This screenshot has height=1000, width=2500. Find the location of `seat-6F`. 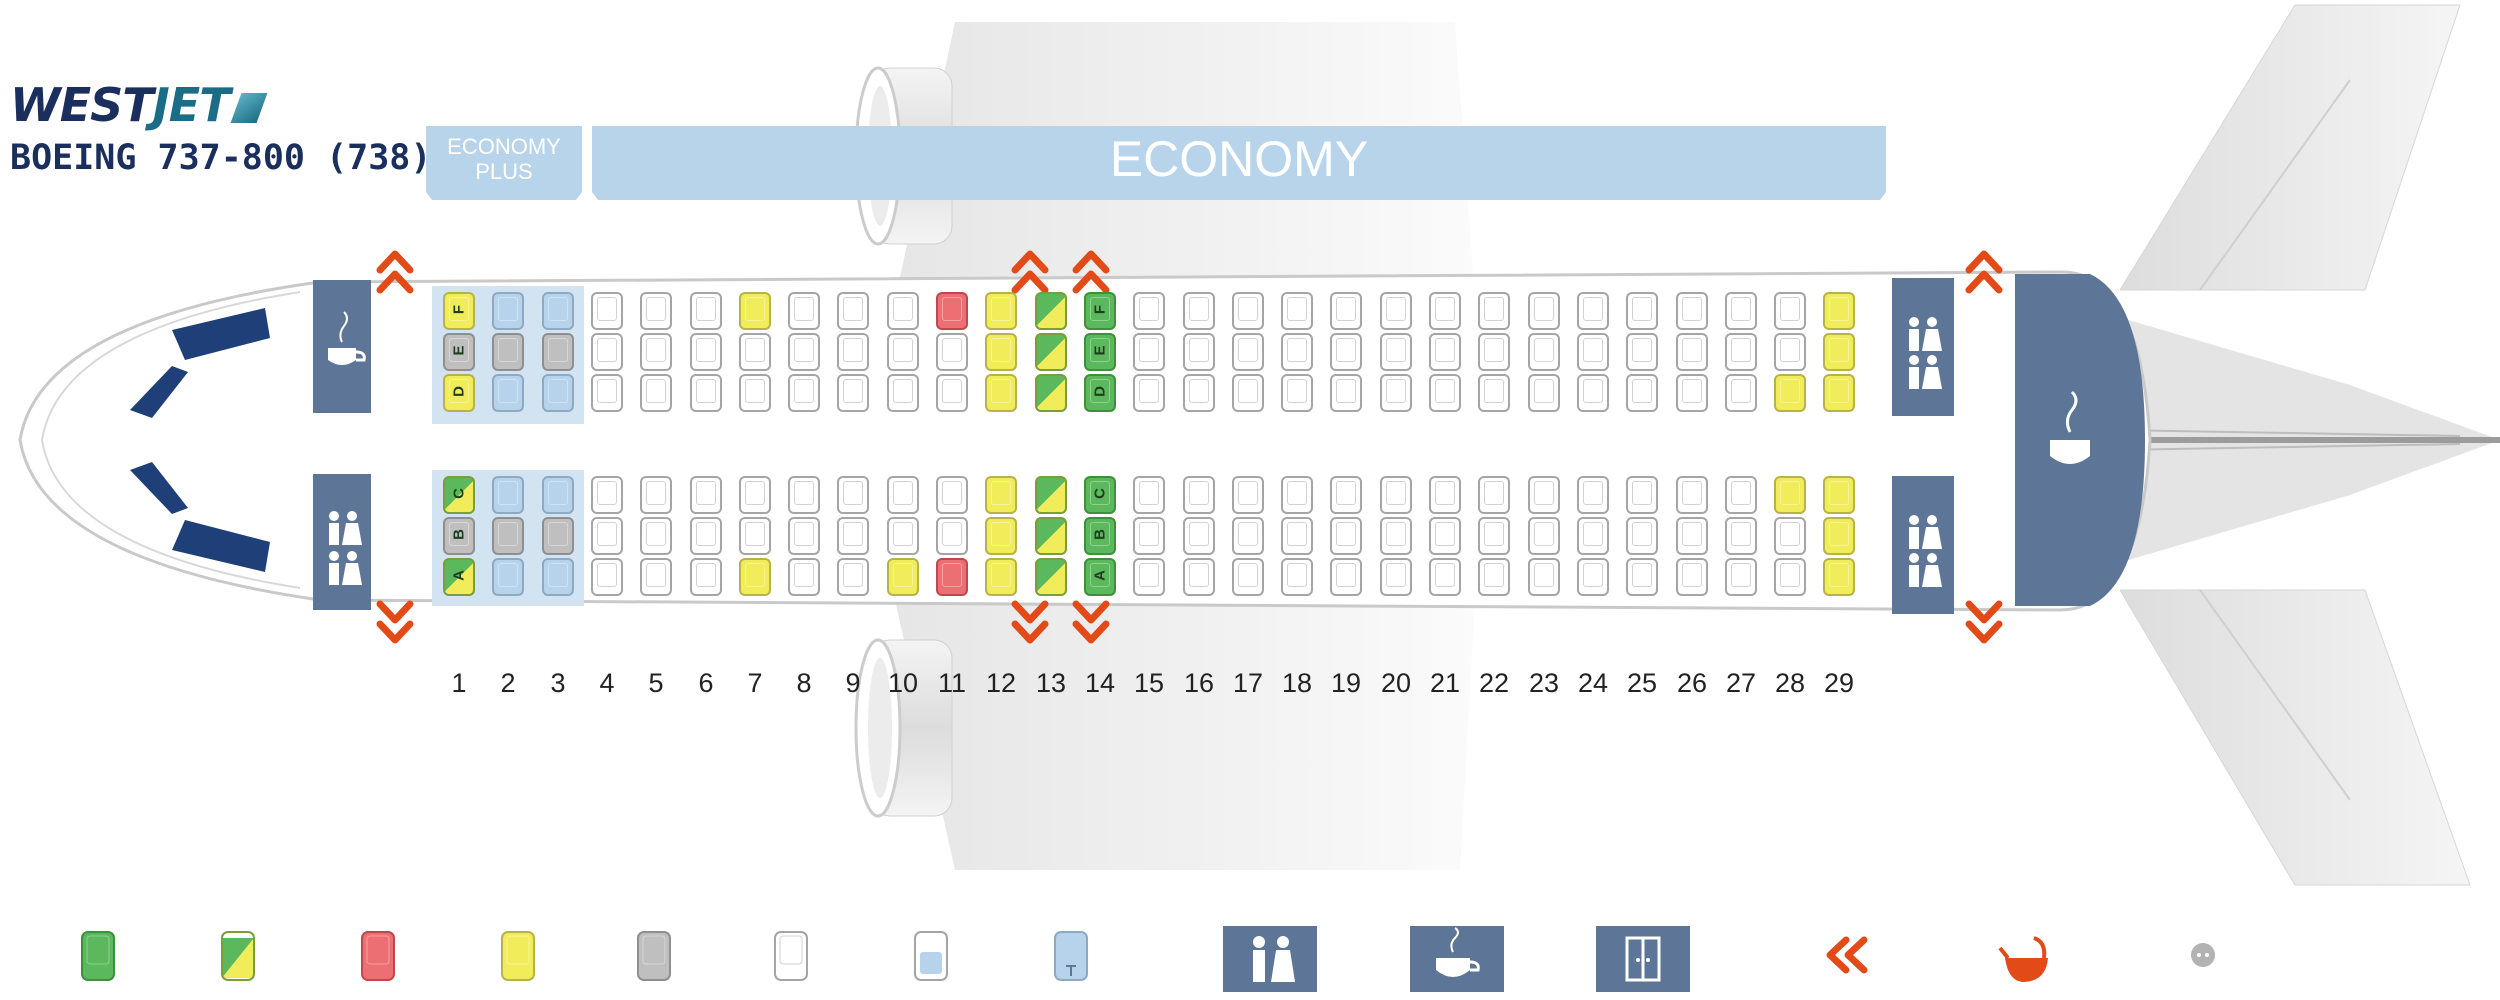

seat-6F is located at coordinates (706, 311).